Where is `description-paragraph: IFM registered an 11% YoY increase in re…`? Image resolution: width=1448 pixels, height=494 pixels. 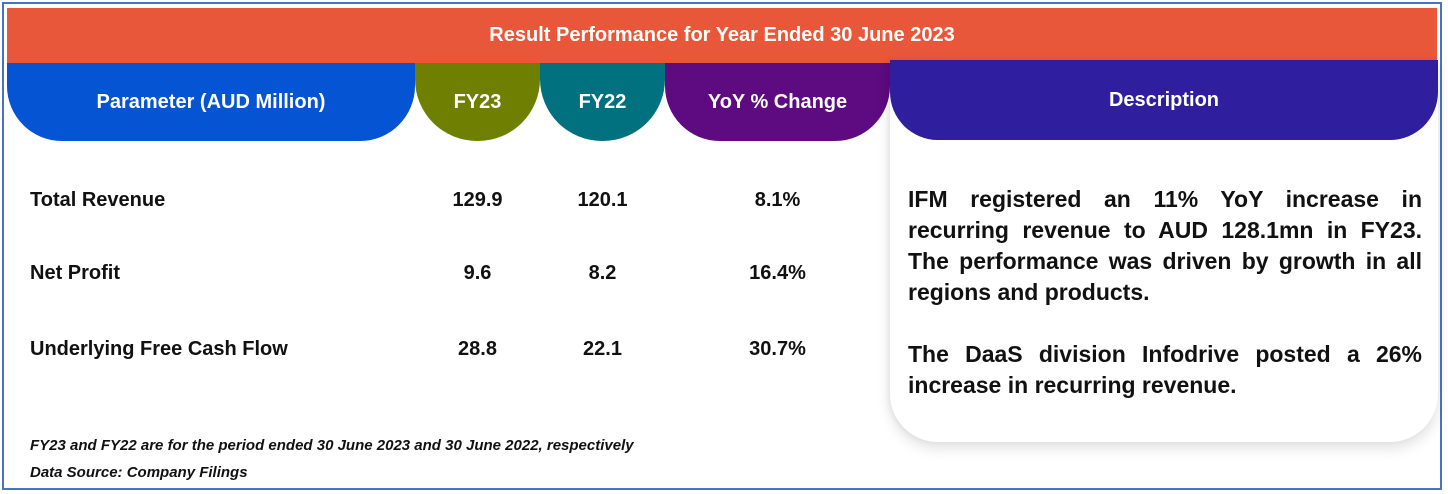 description-paragraph: IFM registered an 11% YoY increase in re… is located at coordinates (1165, 245).